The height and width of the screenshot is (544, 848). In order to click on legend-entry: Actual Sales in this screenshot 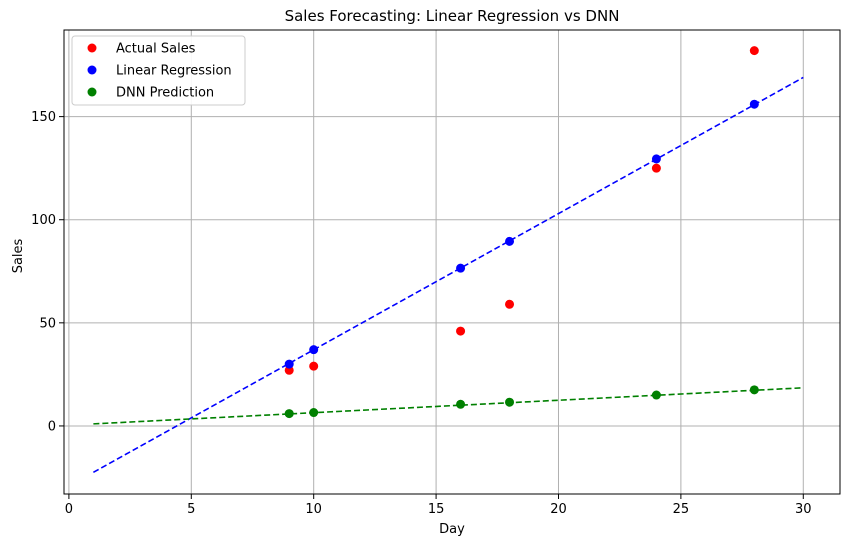, I will do `click(156, 49)`.